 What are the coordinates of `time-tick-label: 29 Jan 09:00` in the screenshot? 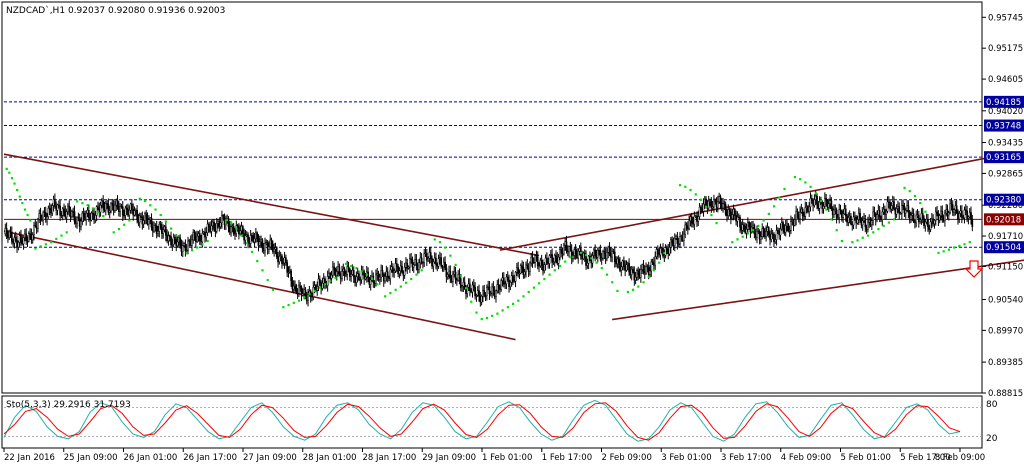 It's located at (449, 458).